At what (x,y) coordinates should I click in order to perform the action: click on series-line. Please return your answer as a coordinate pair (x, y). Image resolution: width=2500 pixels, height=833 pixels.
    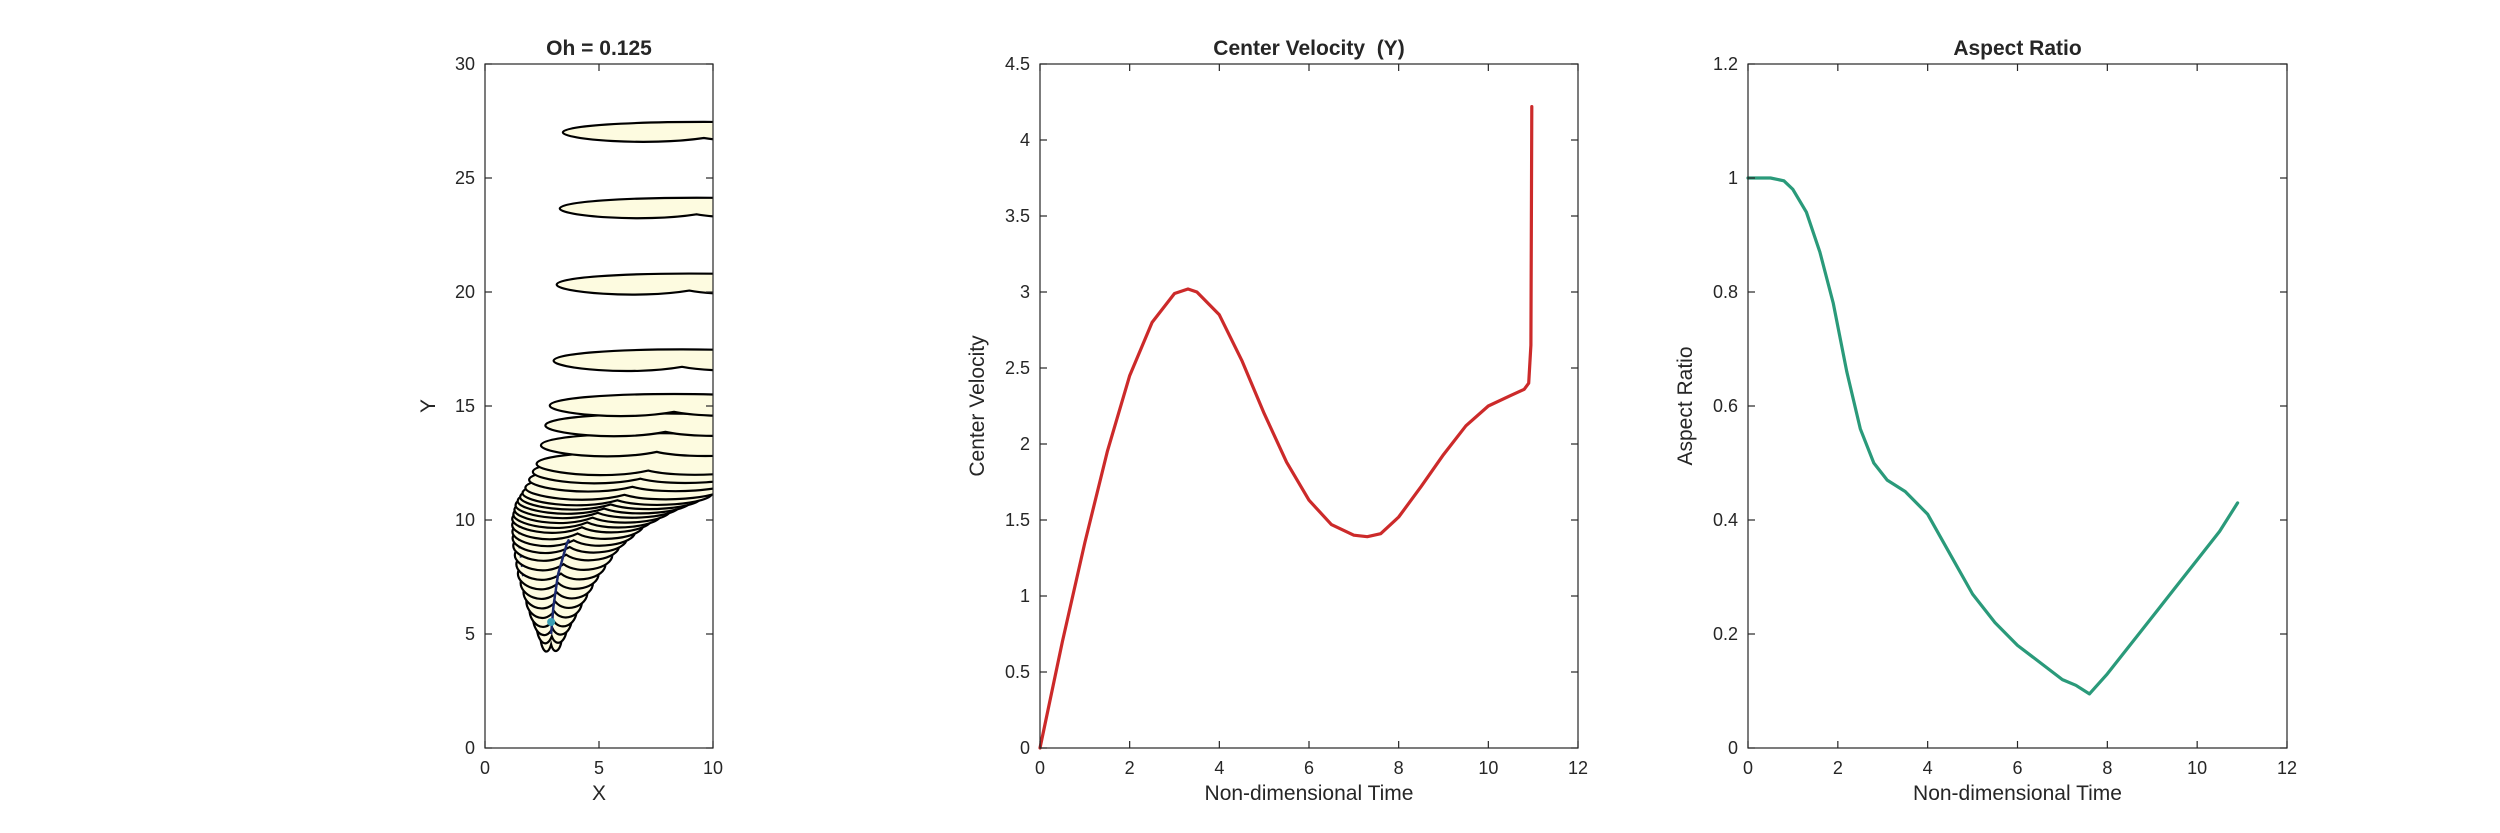
    Looking at the image, I should click on (1993, 436).